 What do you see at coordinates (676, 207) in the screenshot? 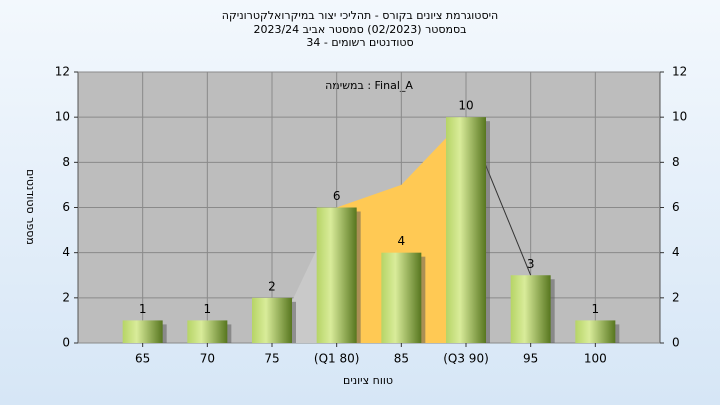
I see `y2-tick-label: 6` at bounding box center [676, 207].